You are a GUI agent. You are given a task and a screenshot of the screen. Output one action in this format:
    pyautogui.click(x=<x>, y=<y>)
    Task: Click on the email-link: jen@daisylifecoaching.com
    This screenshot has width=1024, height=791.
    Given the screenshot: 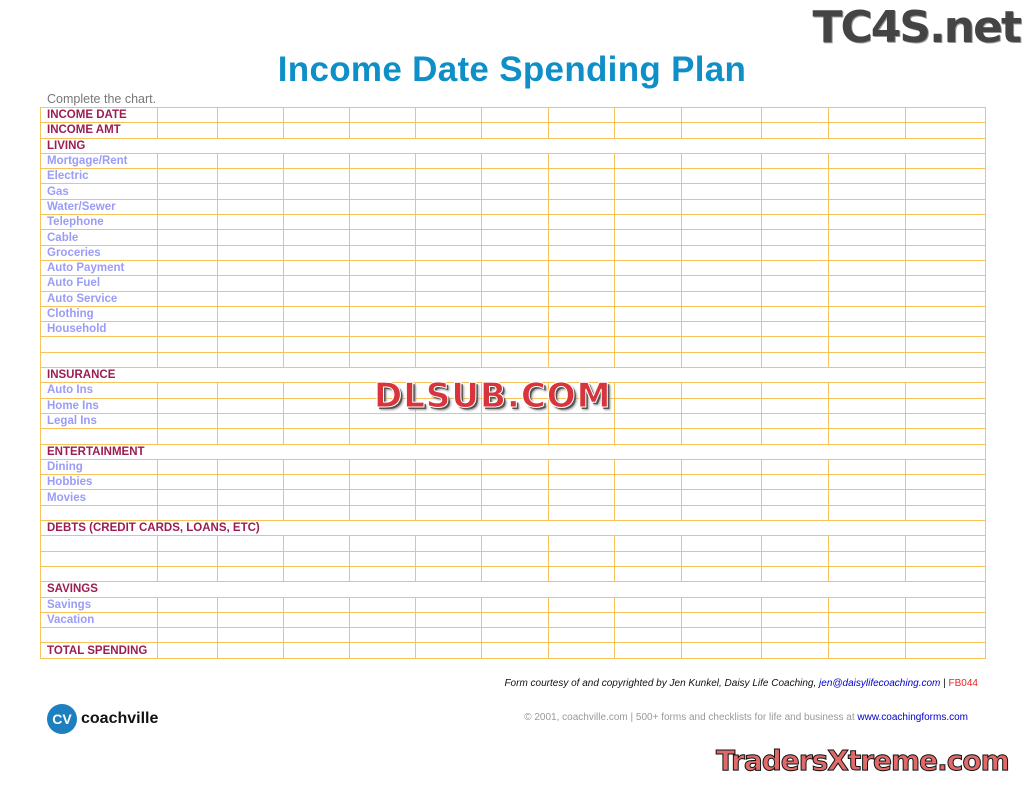 What is the action you would take?
    pyautogui.click(x=880, y=683)
    